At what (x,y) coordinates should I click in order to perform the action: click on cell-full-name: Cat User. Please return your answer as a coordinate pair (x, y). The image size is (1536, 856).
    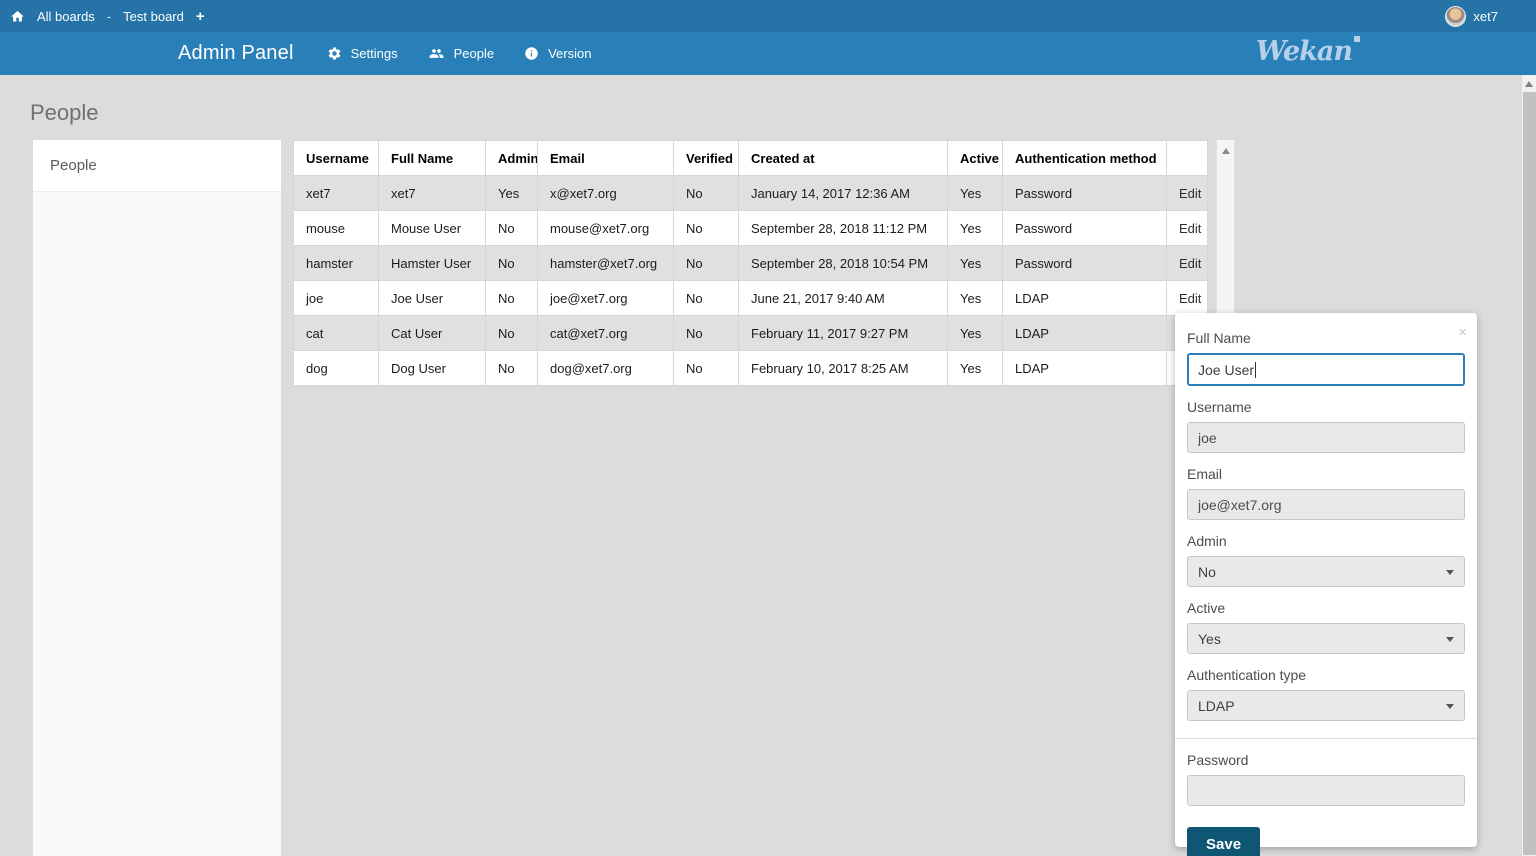
    Looking at the image, I should click on (432, 333).